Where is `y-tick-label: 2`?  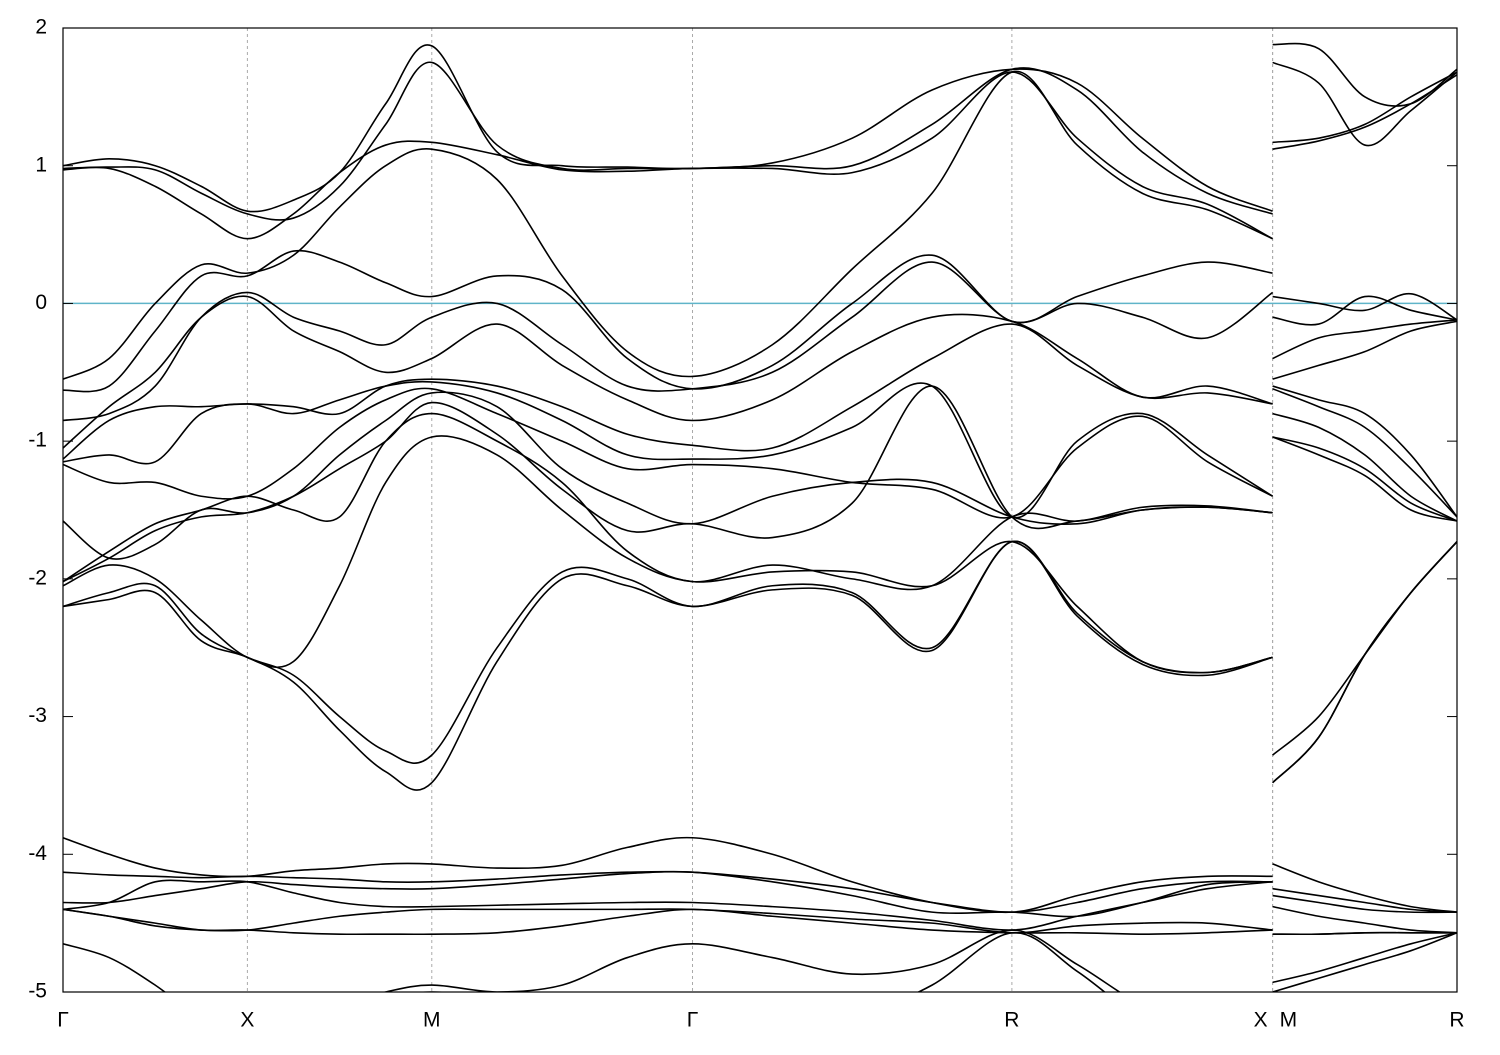 y-tick-label: 2 is located at coordinates (41, 27).